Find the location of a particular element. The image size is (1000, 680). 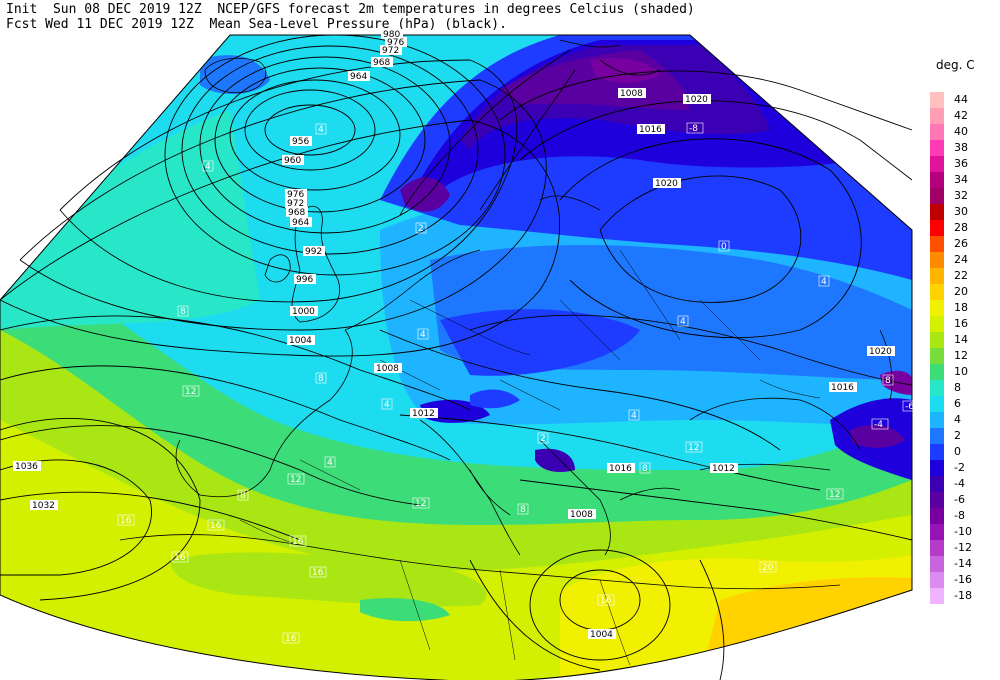

legend-label: -4 is located at coordinates (959, 483).